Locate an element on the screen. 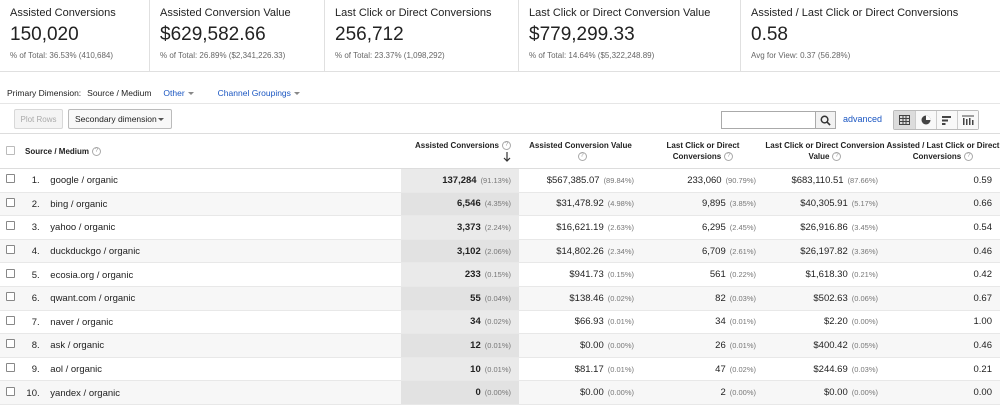 The image size is (1000, 407). assisted-conversion-value-cell: $0.00 (0.00%) is located at coordinates (580, 345).